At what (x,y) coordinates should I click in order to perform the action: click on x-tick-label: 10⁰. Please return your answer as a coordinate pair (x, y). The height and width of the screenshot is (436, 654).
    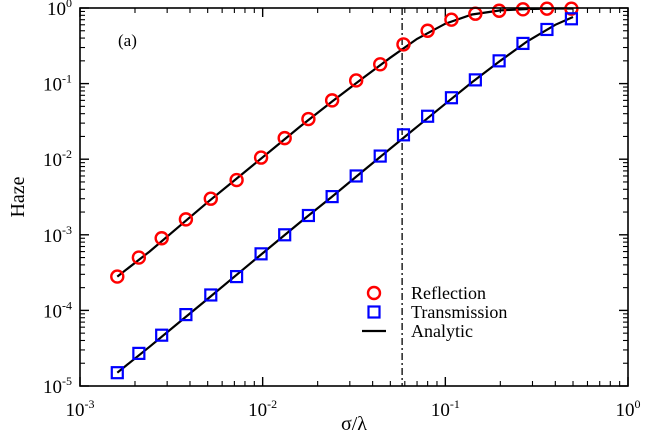
    Looking at the image, I should click on (628, 409).